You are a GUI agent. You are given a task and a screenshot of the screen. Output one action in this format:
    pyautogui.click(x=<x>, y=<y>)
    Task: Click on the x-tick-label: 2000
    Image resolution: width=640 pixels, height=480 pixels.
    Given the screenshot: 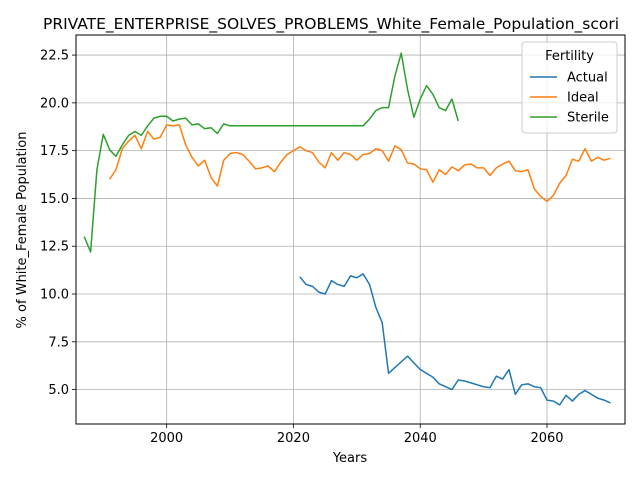 What is the action you would take?
    pyautogui.click(x=166, y=438)
    